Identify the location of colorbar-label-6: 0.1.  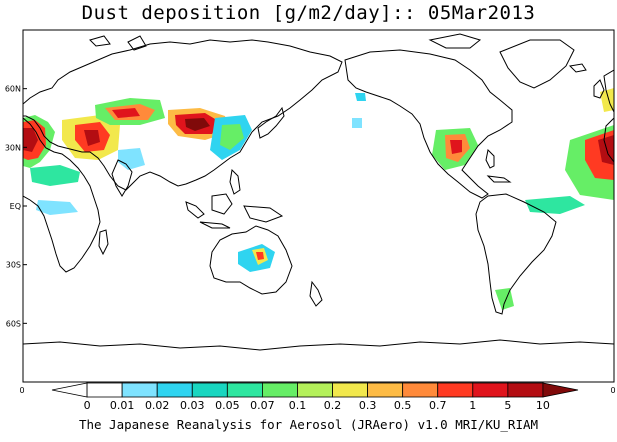
(298, 405).